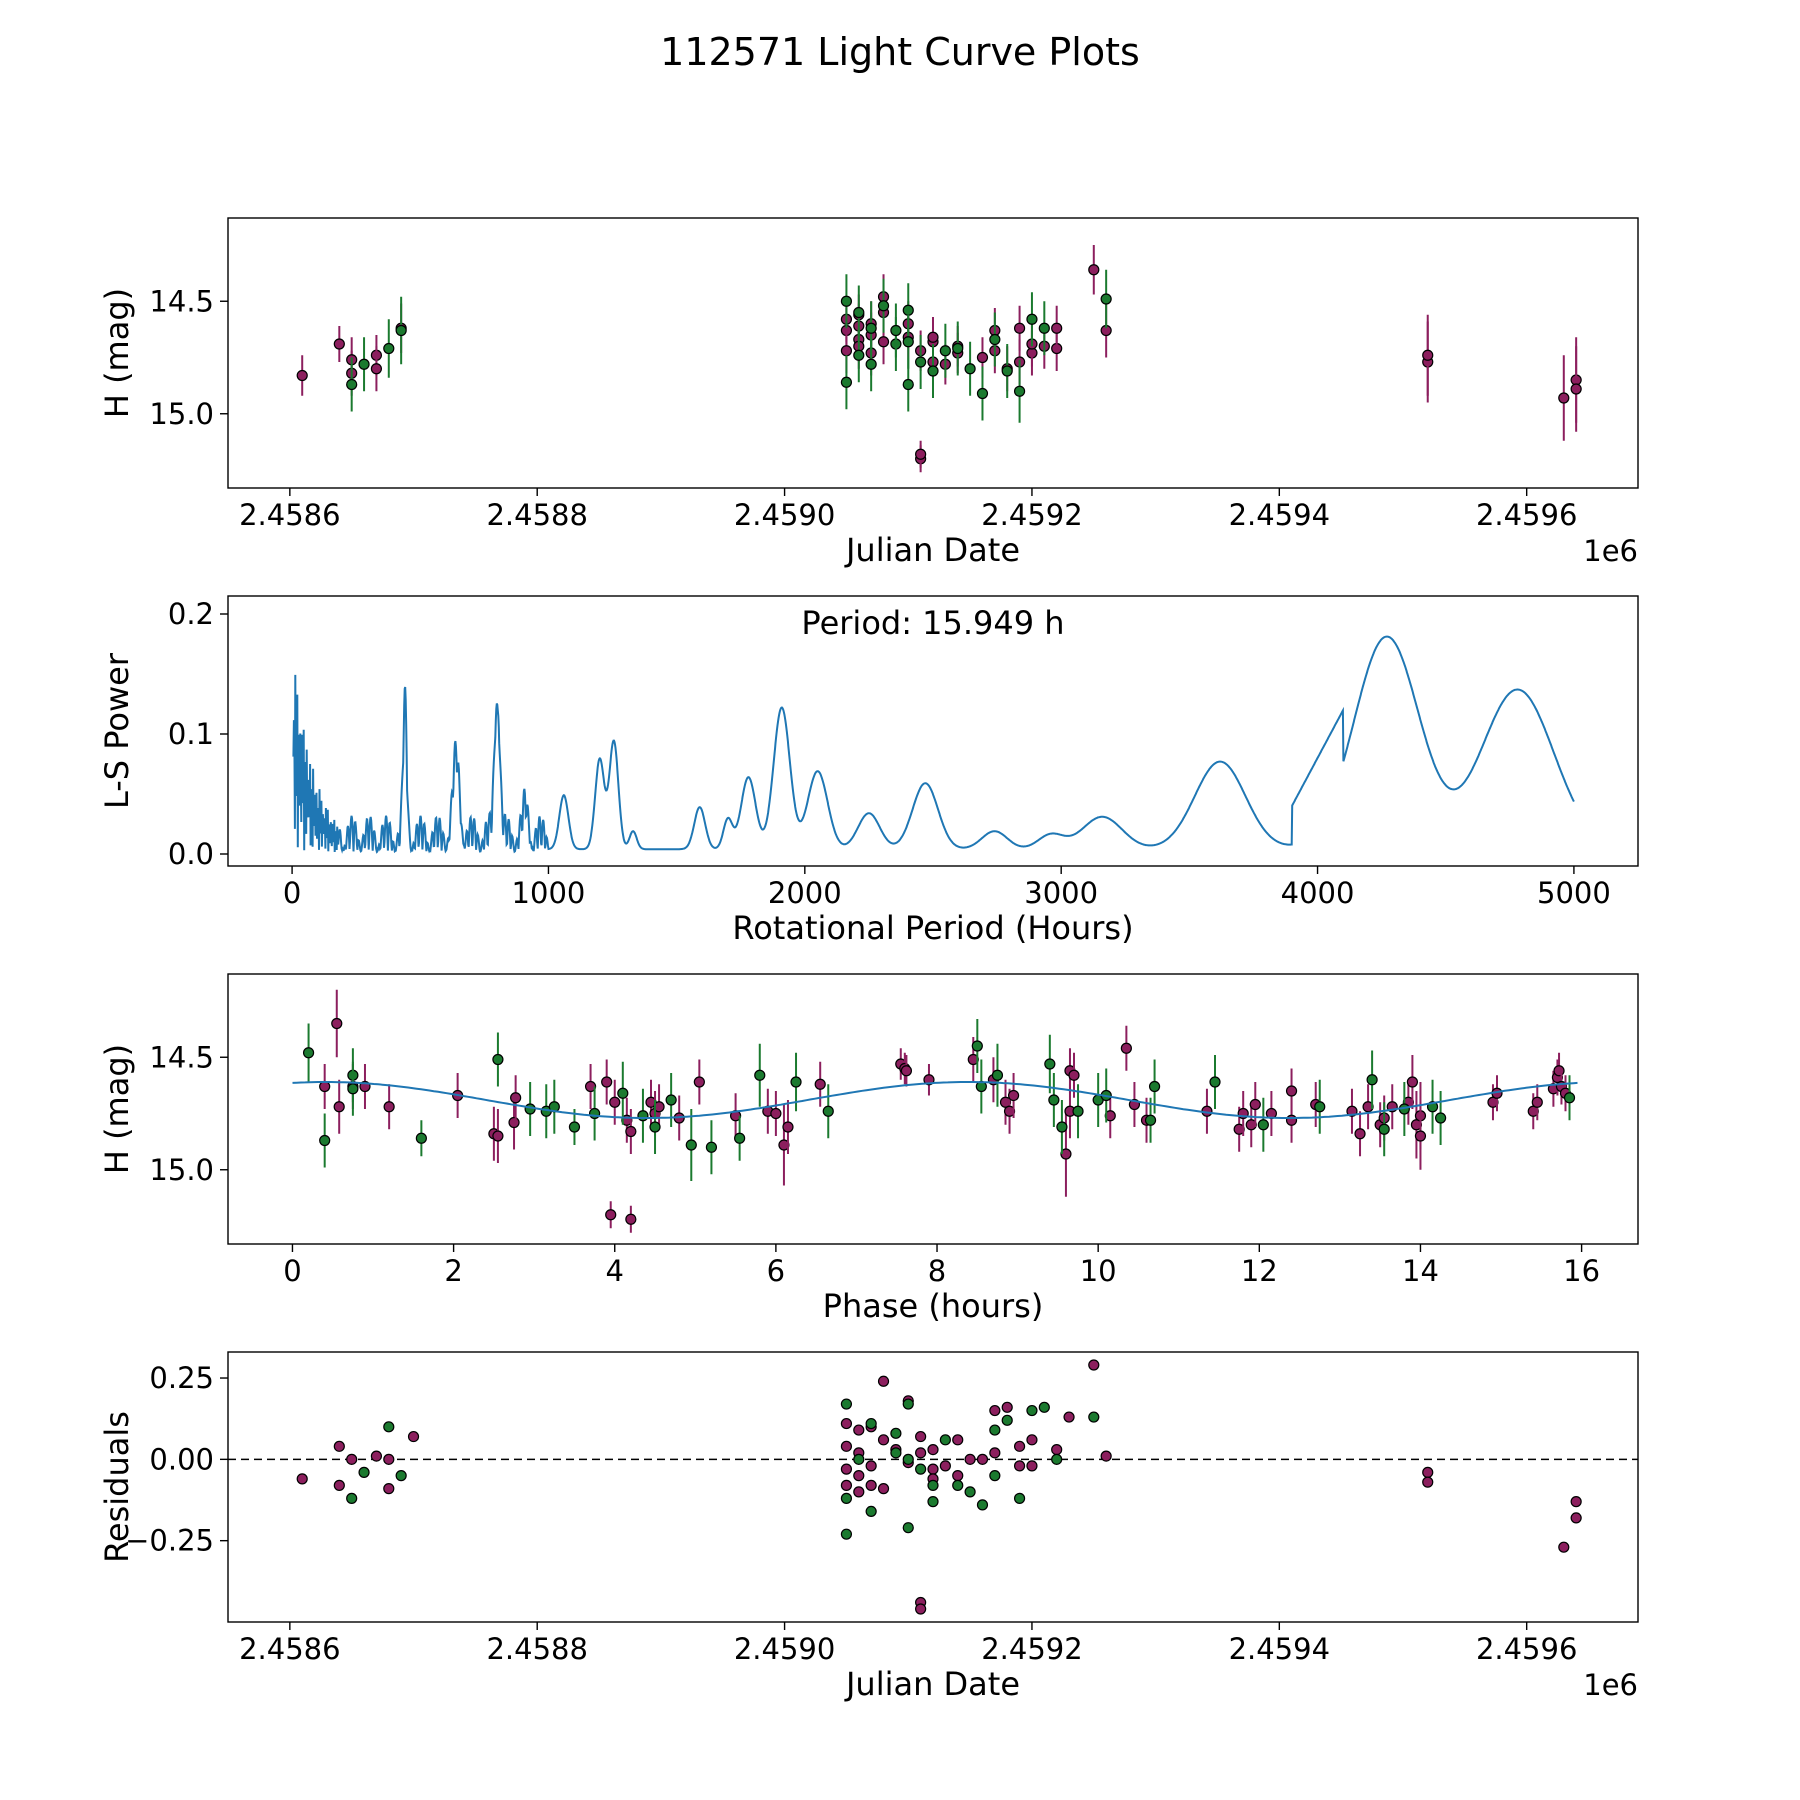  Describe the element at coordinates (292, 893) in the screenshot. I see `x-tick-label: 0` at that location.